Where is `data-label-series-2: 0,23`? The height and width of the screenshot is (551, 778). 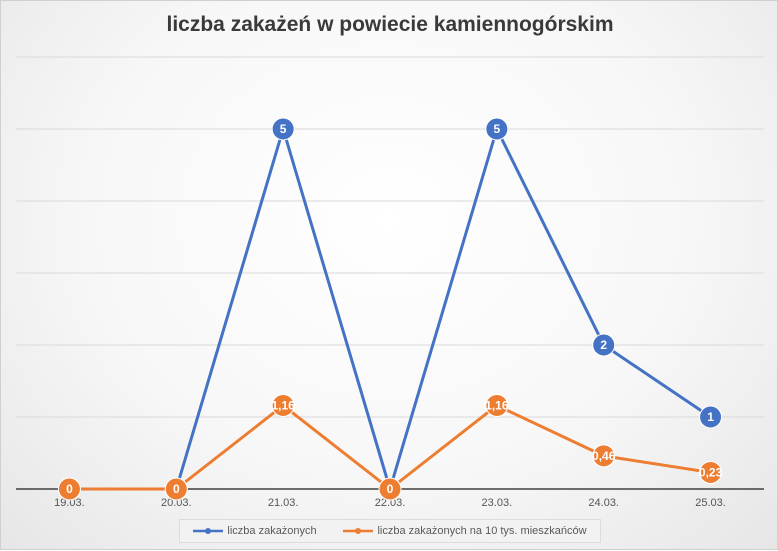 data-label-series-2: 0,23 is located at coordinates (711, 472).